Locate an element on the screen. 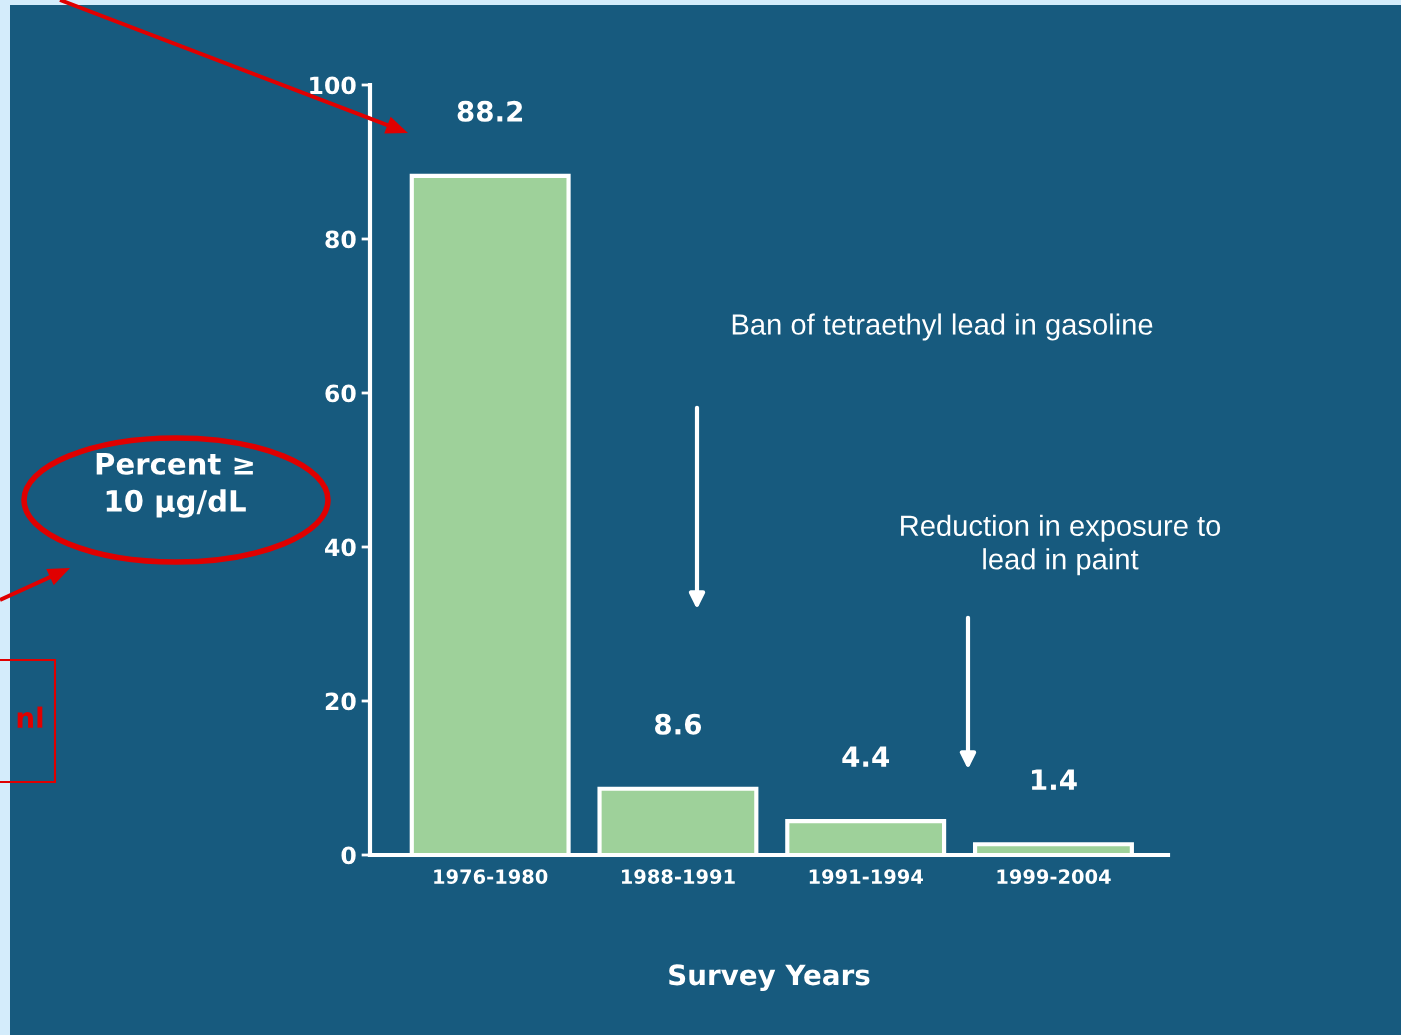 This screenshot has height=1035, width=1401. y-tick-label: 20 is located at coordinates (340, 701).